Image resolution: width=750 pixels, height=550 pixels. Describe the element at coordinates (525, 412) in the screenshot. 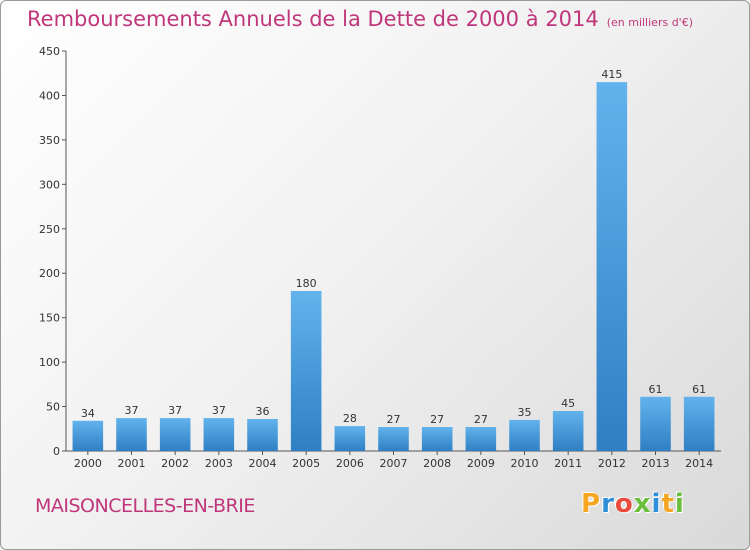

I see `bar-value-label: 35` at that location.